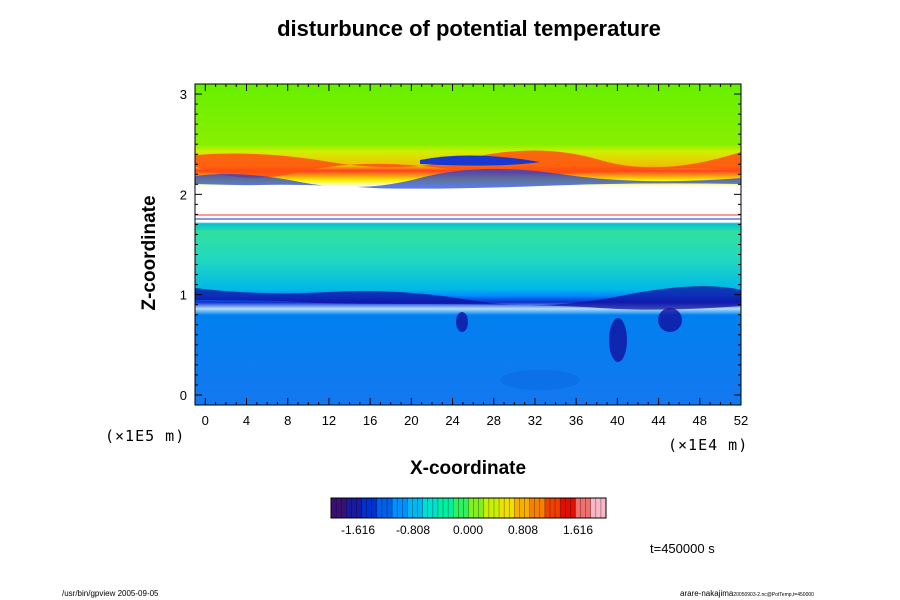  Describe the element at coordinates (110, 593) in the screenshot. I see `footer-left: /usr/bin/gpview 2005-09-05` at that location.